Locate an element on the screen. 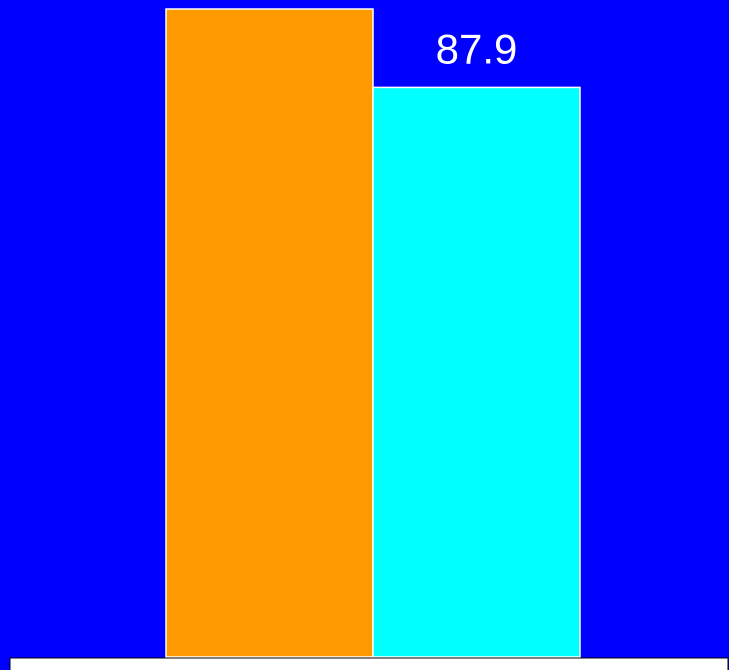 This screenshot has width=729, height=670. data-label-2: 87.9 is located at coordinates (477, 48).